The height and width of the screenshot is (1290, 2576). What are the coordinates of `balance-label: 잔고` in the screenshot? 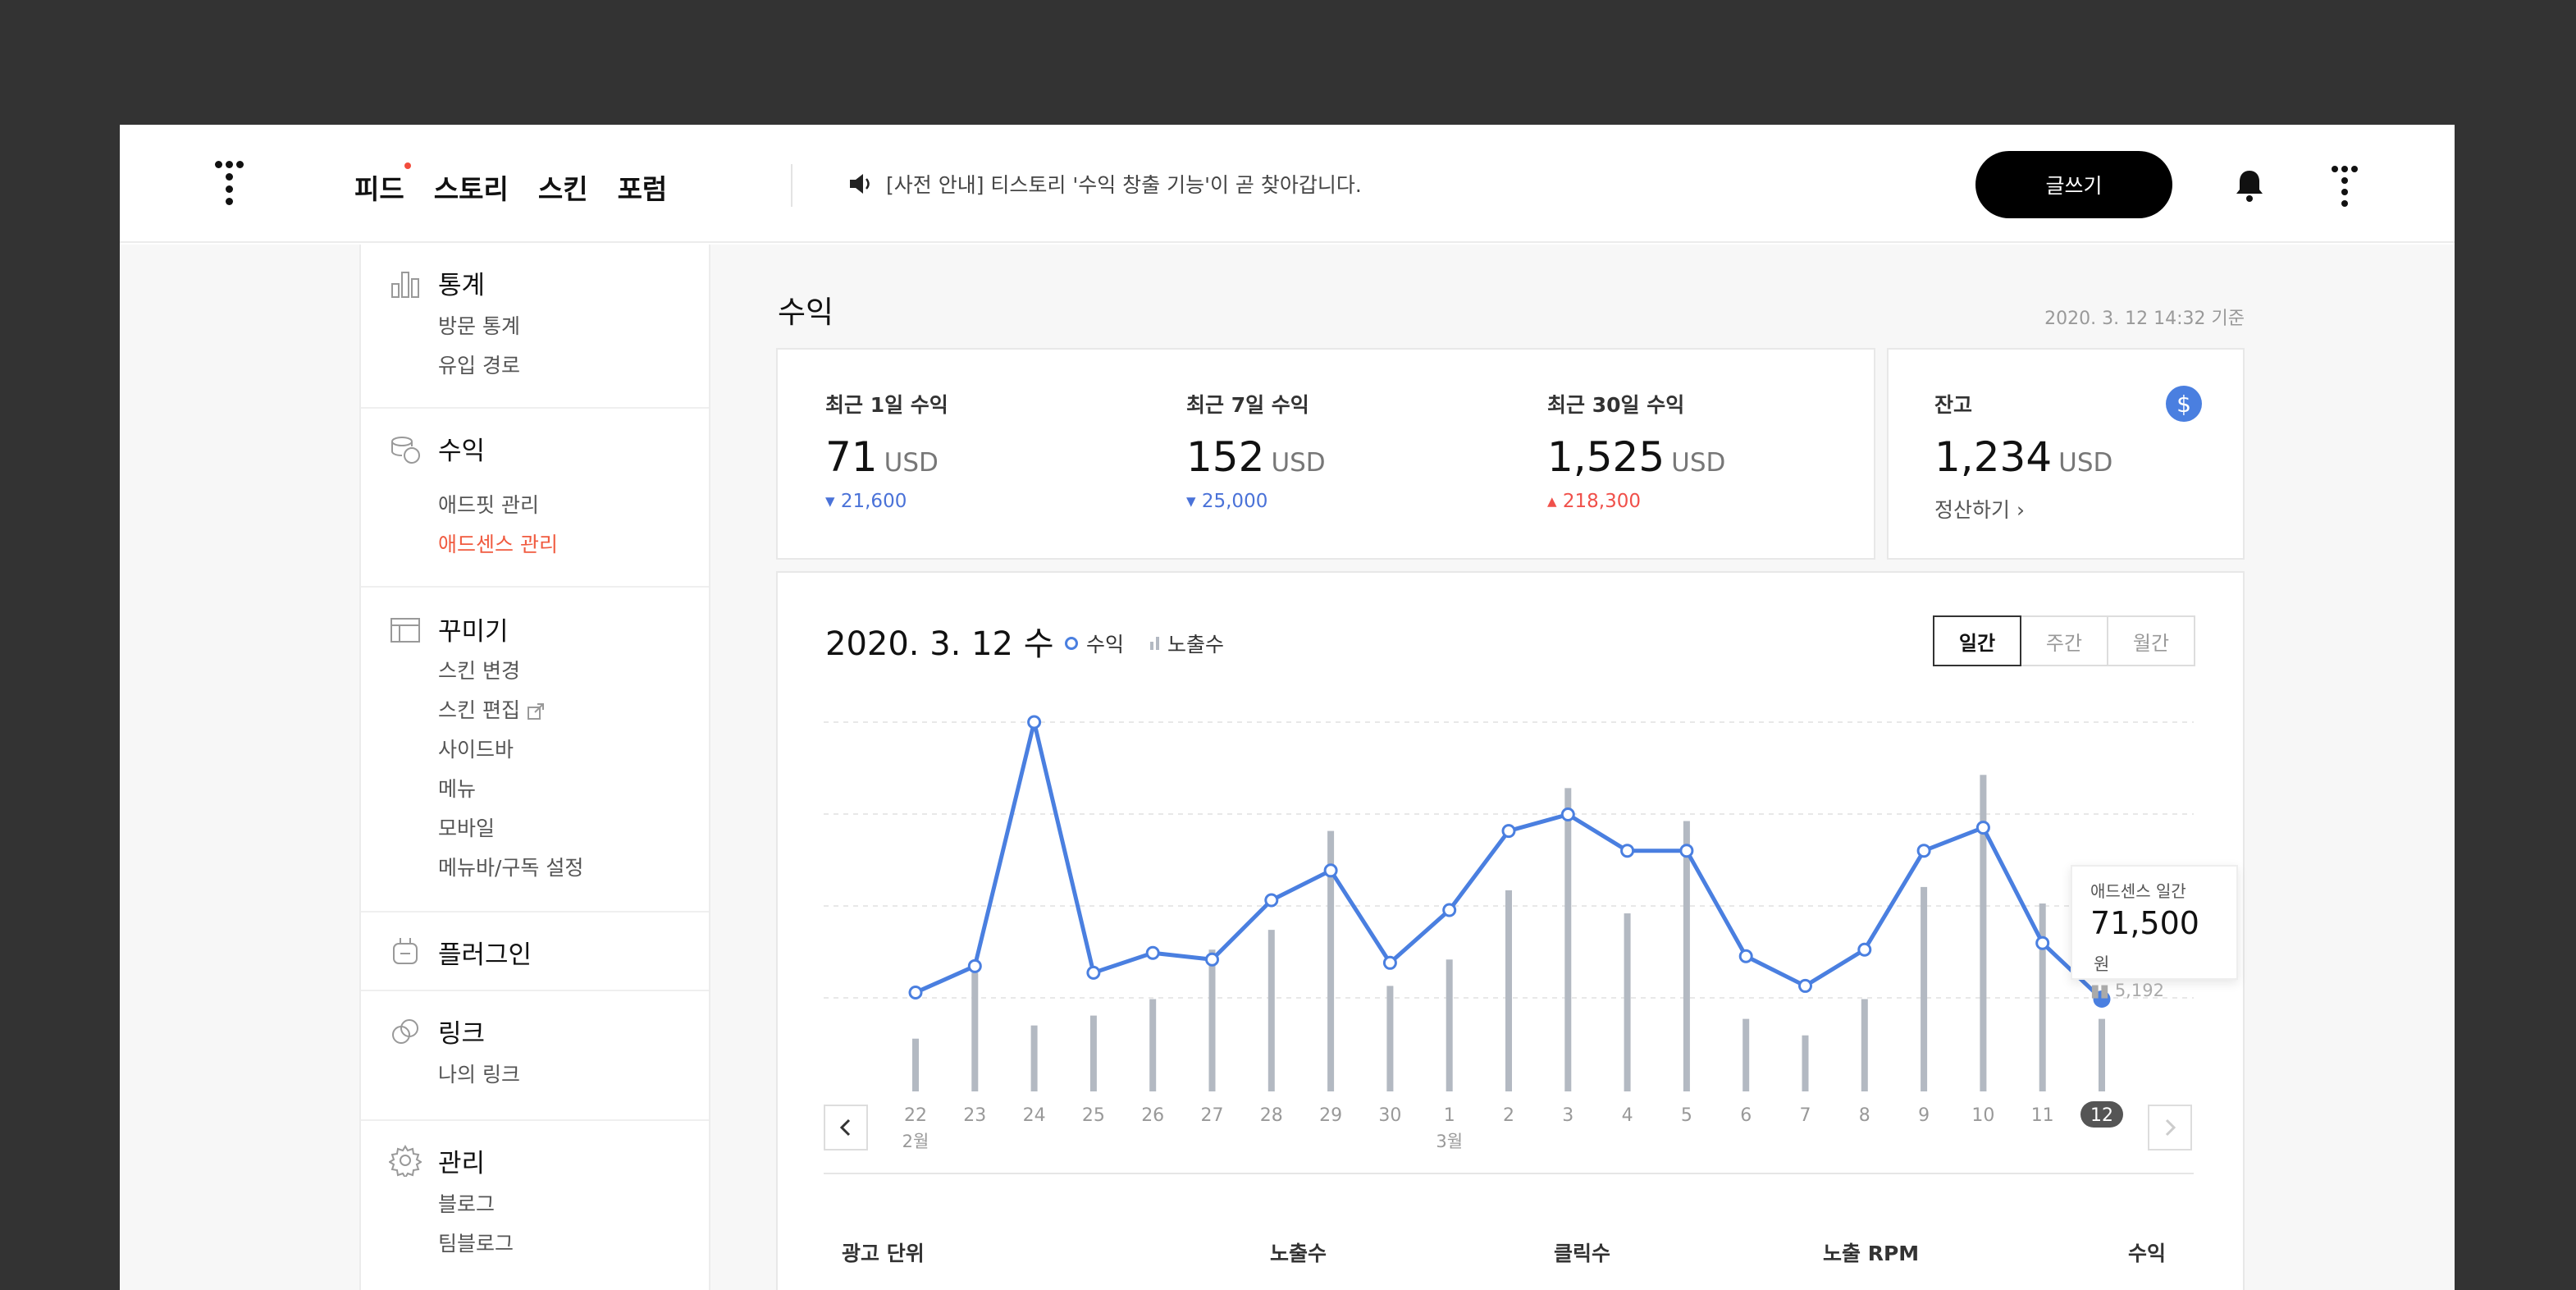 It's located at (1953, 405).